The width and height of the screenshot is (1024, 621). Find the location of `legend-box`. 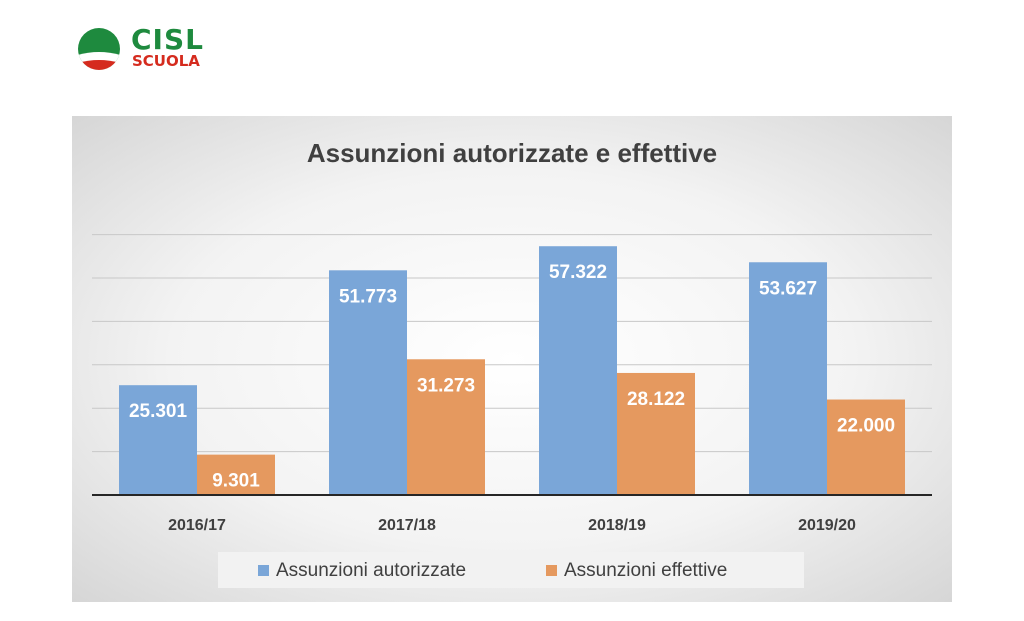

legend-box is located at coordinates (511, 570).